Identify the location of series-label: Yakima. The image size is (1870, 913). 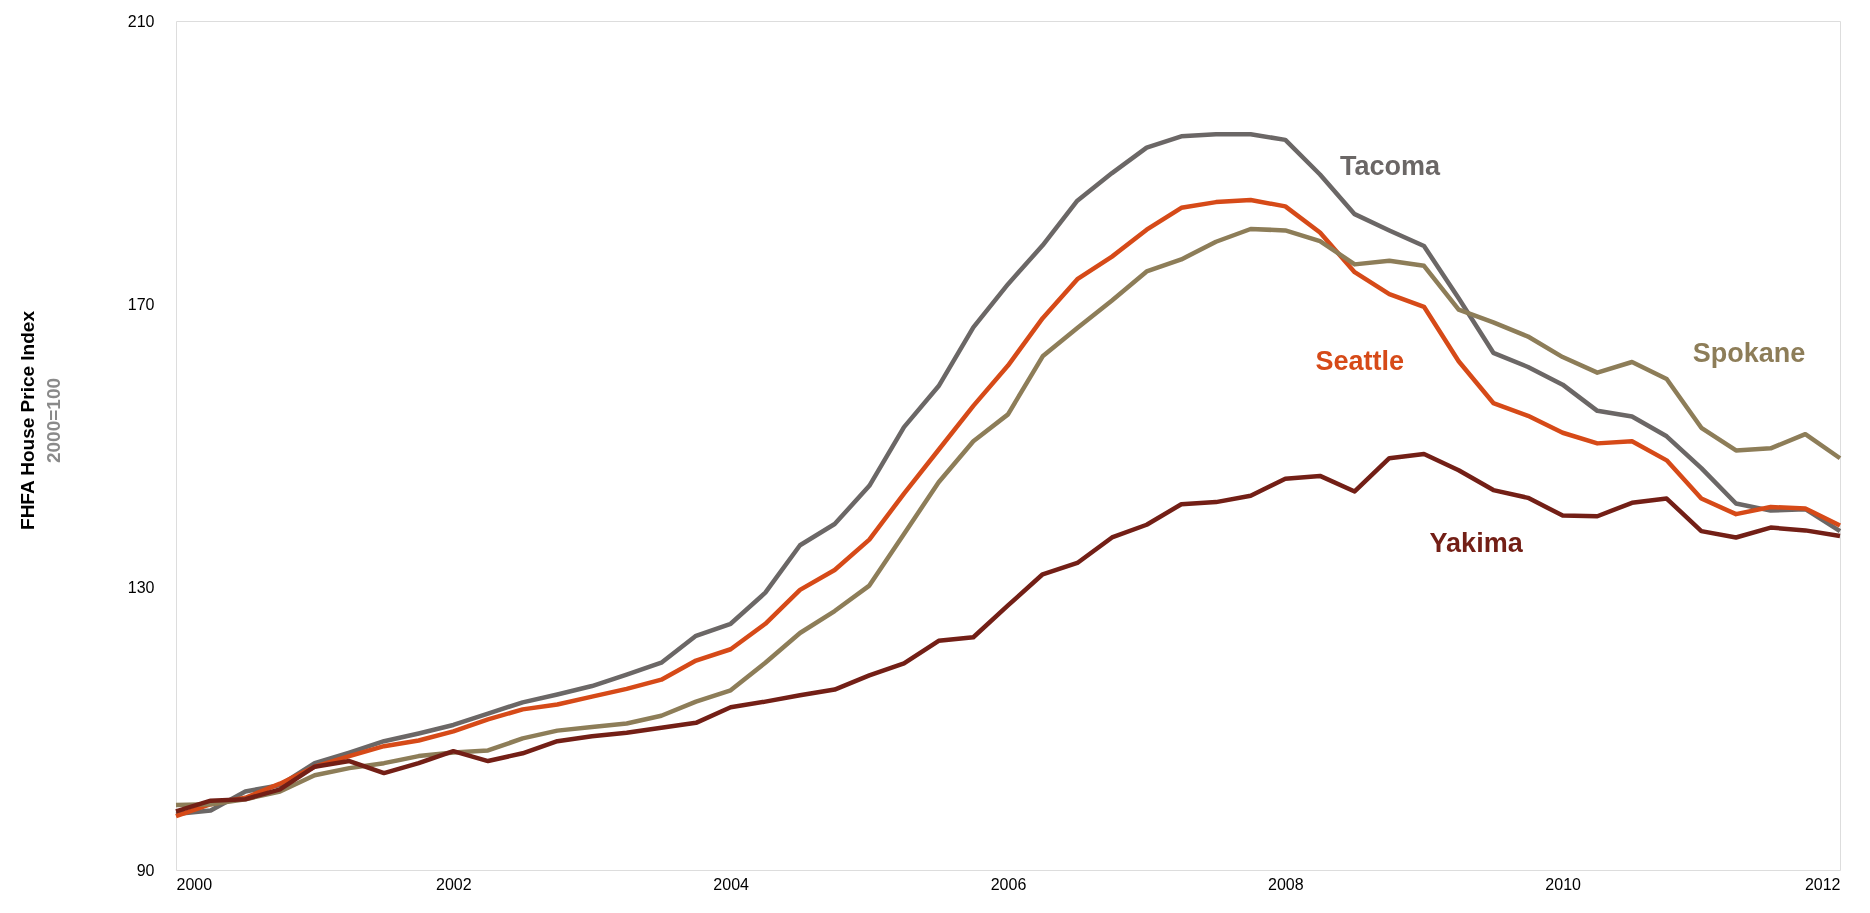
(1476, 542).